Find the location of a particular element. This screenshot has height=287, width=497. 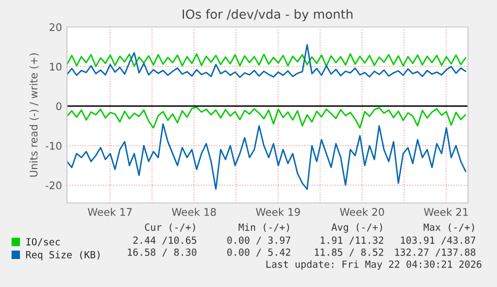

x-tick-label: Week 20 is located at coordinates (362, 212).